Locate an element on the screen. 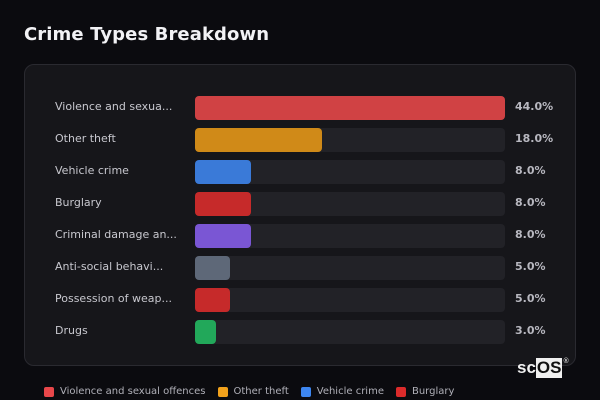 Image resolution: width=600 pixels, height=400 pixels. legend-label: Vehicle crime is located at coordinates (350, 391).